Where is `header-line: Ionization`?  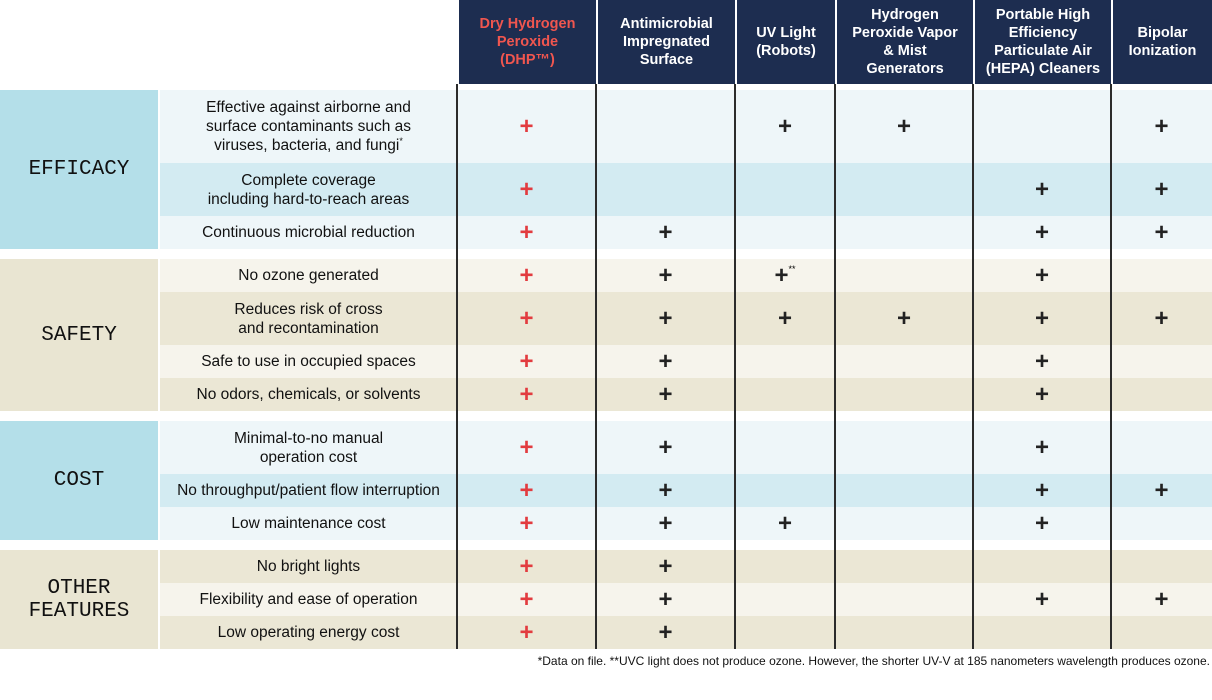
header-line: Ionization is located at coordinates (1162, 51).